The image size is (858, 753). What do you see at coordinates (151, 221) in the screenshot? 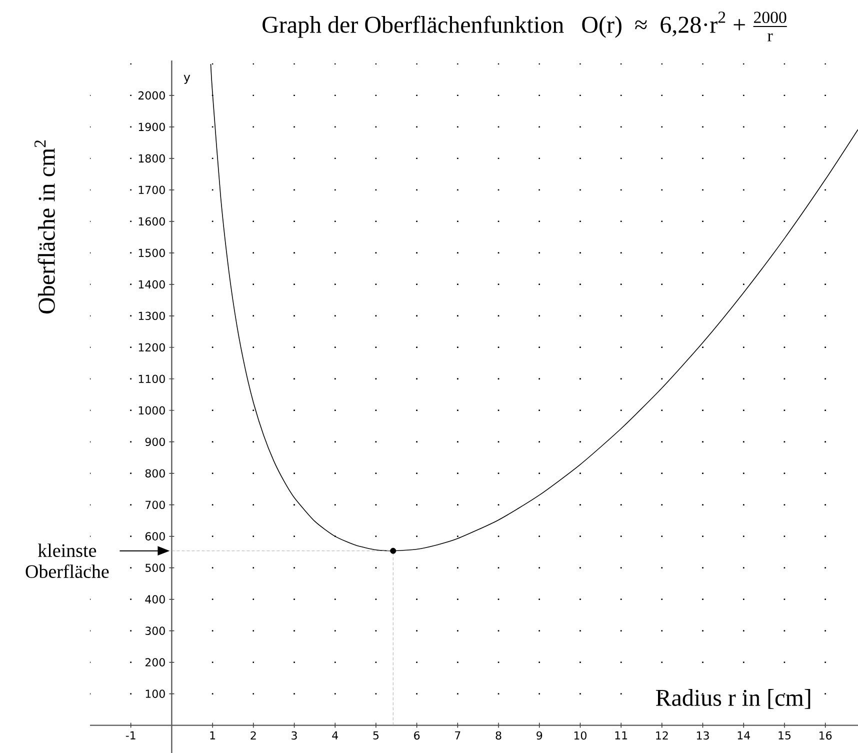
I see `y-tick-label: 1600` at bounding box center [151, 221].